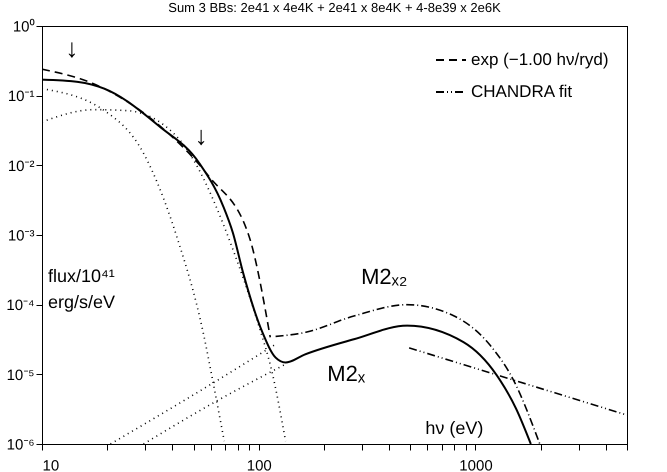 The height and width of the screenshot is (472, 667). I want to click on legend-label: CHANDRA fit, so click(521, 91).